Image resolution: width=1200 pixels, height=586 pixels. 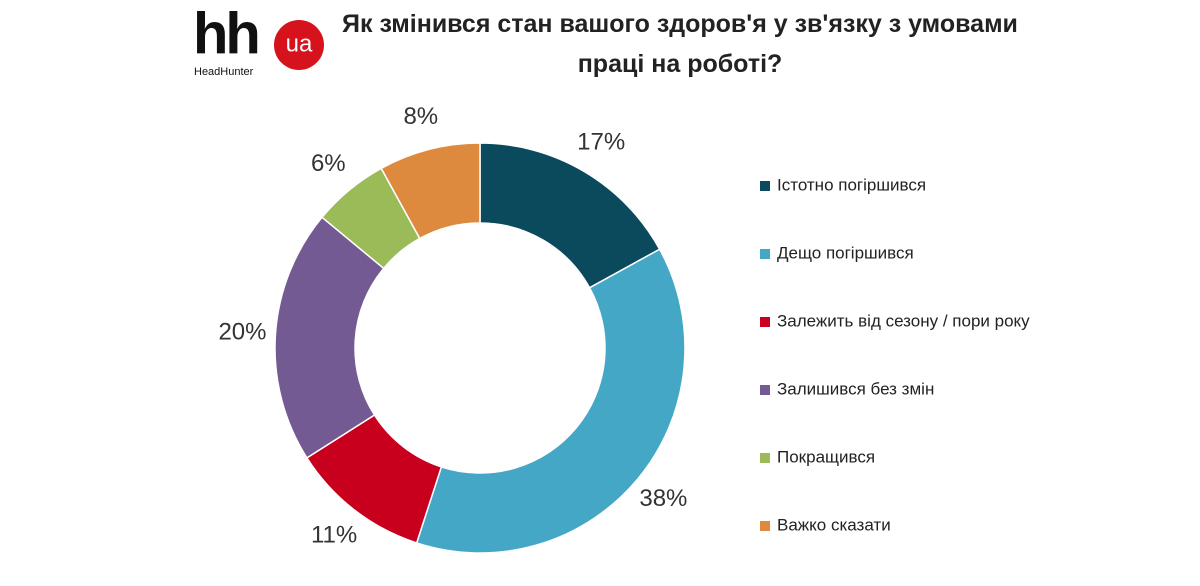 I want to click on legend-label: Дещо погіршився, so click(x=845, y=252).